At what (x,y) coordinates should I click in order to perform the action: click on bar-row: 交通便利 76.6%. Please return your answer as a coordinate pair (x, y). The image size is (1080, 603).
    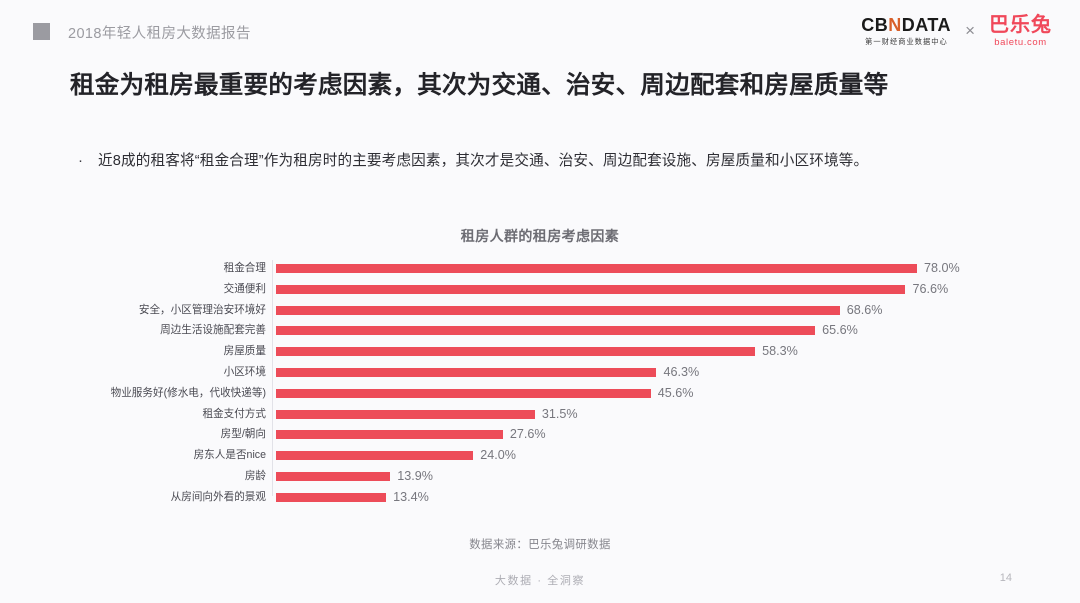
    Looking at the image, I should click on (546, 289).